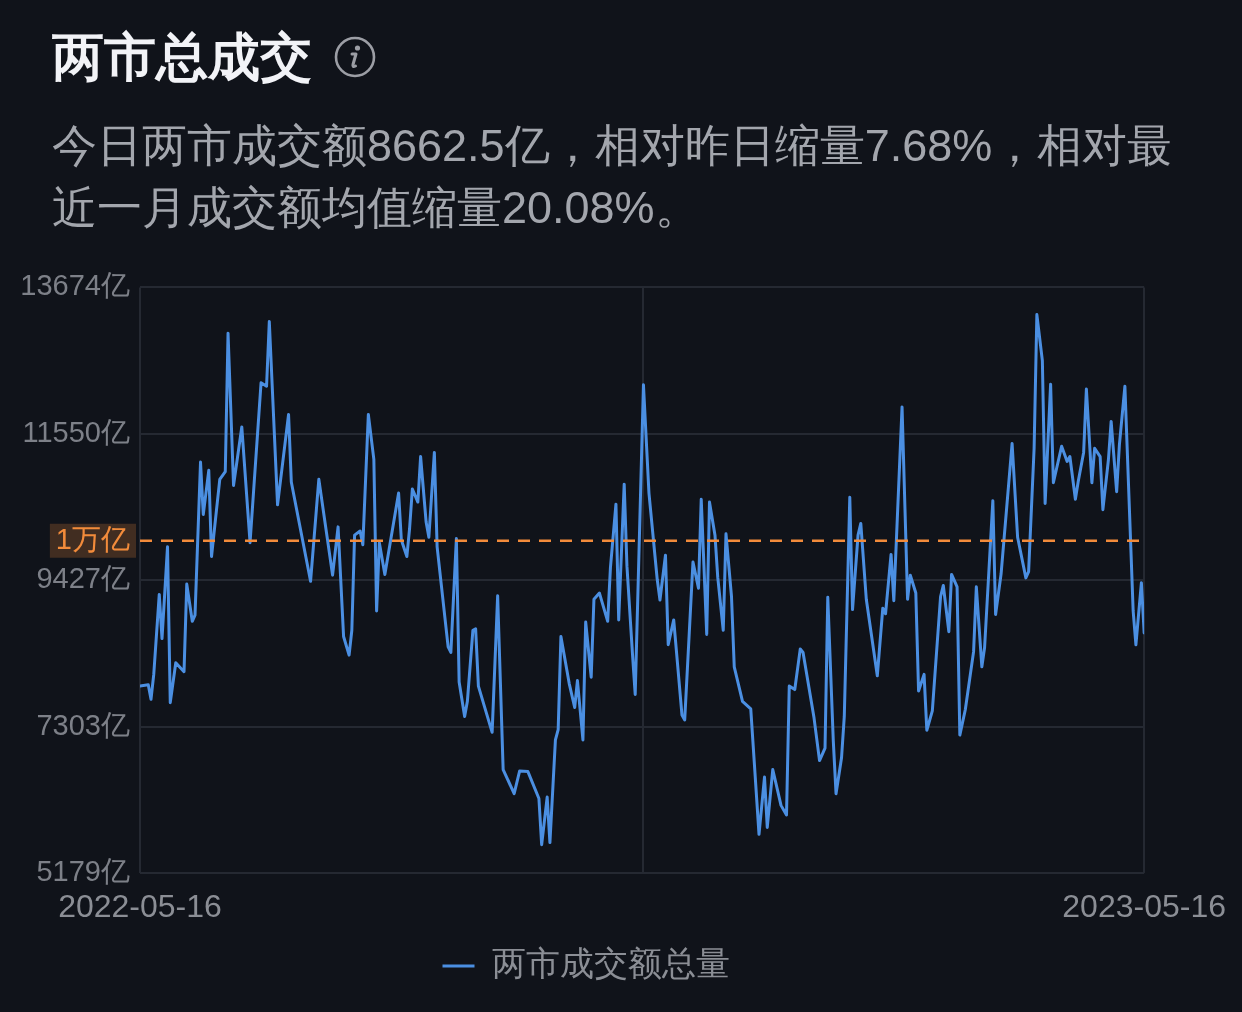 Image resolution: width=1242 pixels, height=1012 pixels. I want to click on ref-line-label: 1万亿, so click(92, 538).